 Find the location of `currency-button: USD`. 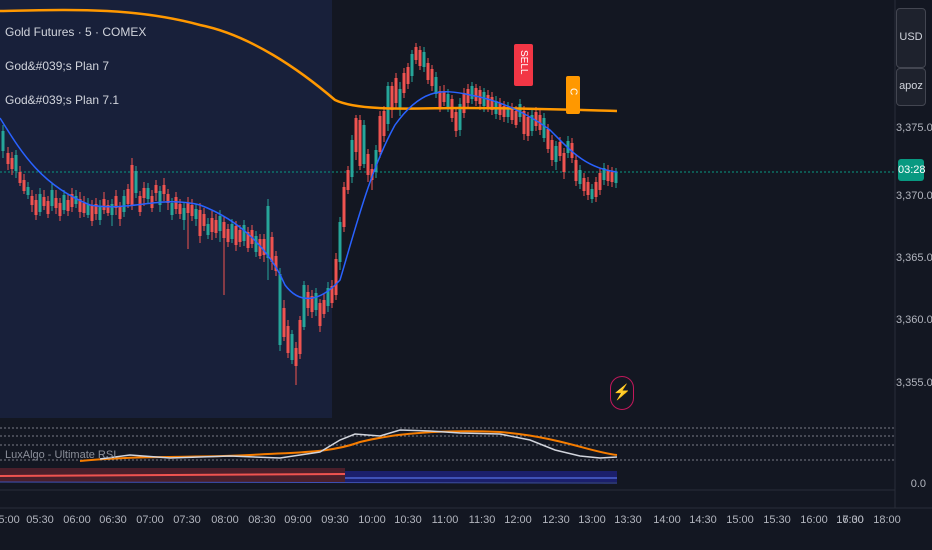

currency-button: USD is located at coordinates (911, 38).